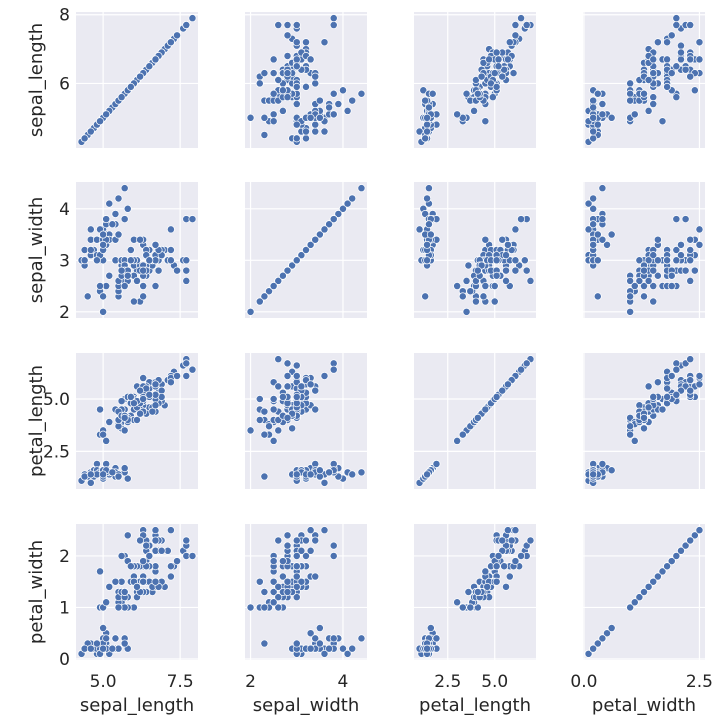 The width and height of the screenshot is (720, 724). Describe the element at coordinates (64, 261) in the screenshot. I see `y-tick-label: 3` at that location.